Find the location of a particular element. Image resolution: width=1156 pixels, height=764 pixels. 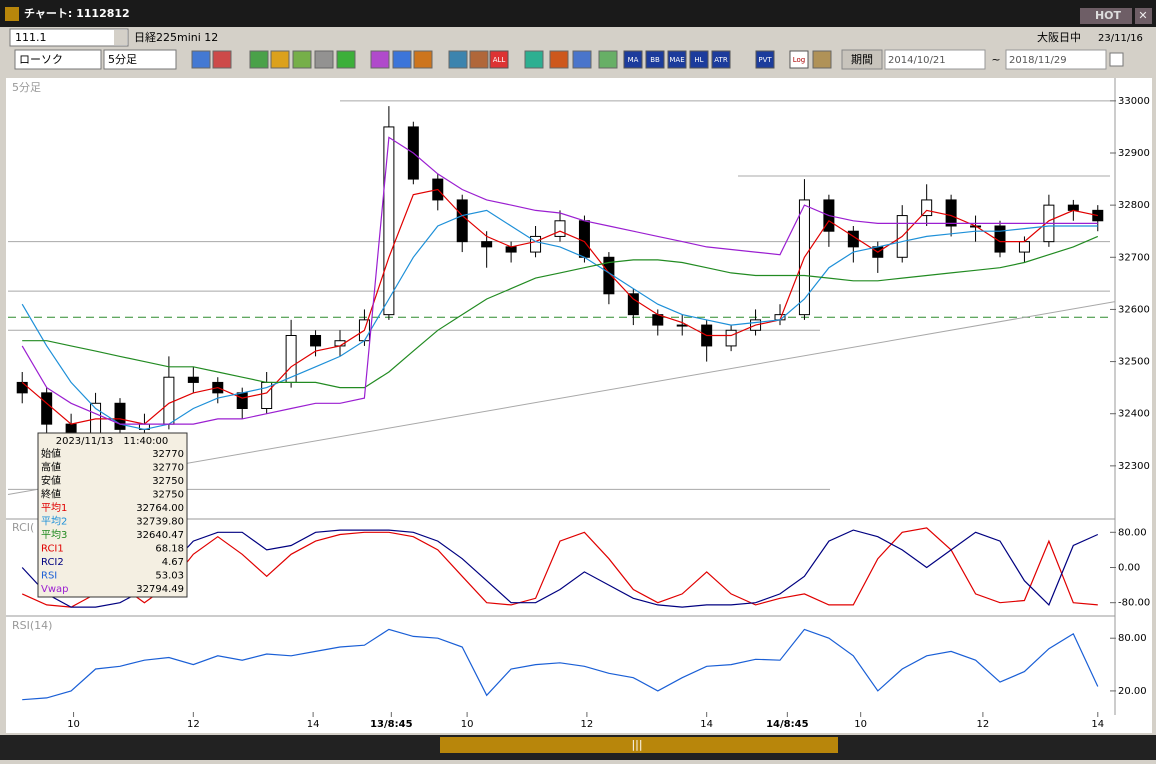

scroll-grip: ||| is located at coordinates (636, 744).